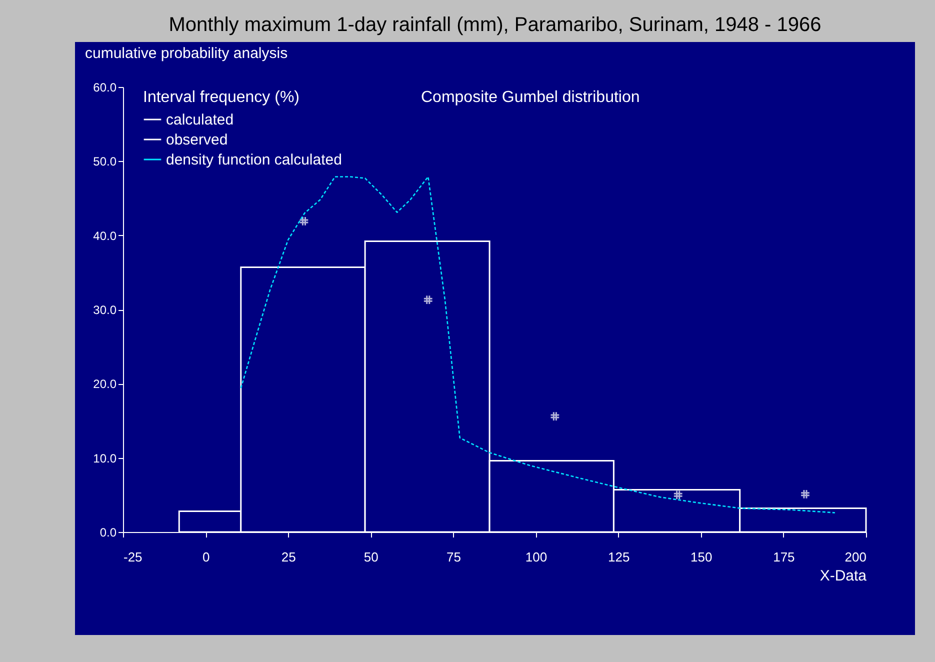  Describe the element at coordinates (844, 576) in the screenshot. I see `x-axis-title: X-Data` at that location.